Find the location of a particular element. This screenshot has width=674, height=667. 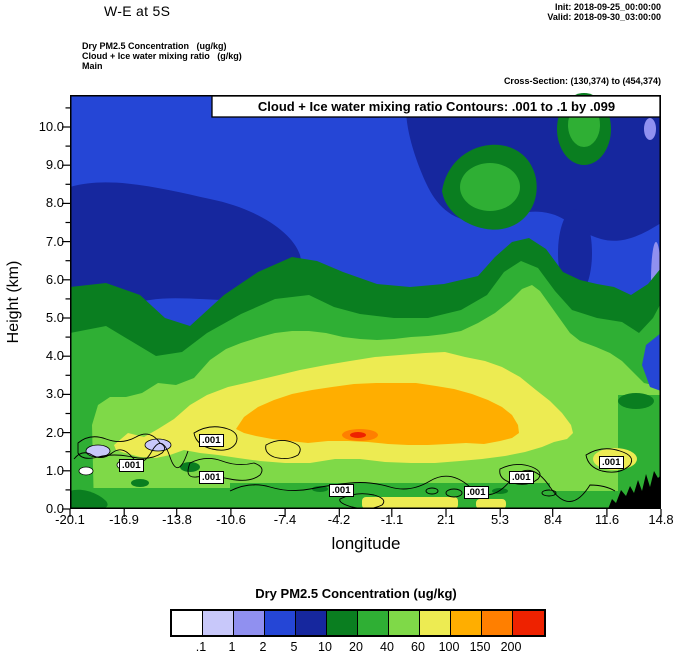

x-tick-label: 11.6 is located at coordinates (607, 519).